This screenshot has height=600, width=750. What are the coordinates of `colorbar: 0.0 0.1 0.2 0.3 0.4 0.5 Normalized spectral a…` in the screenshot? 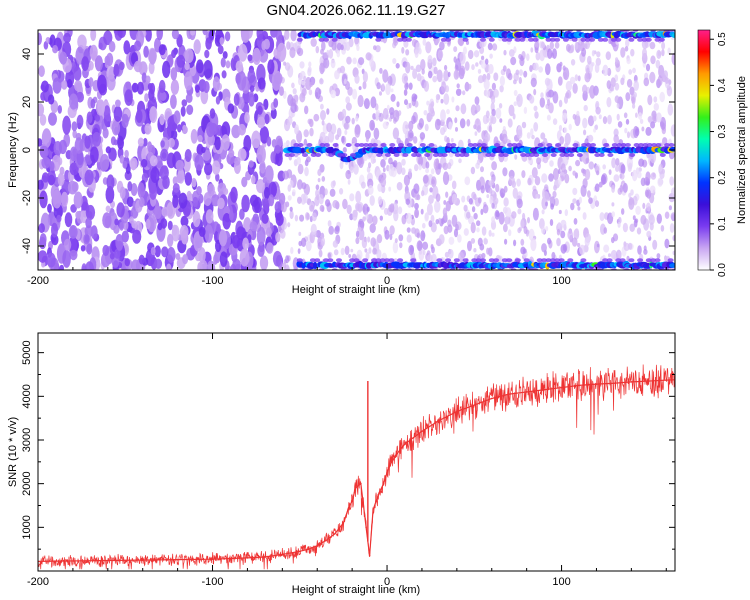 It's located at (722, 153).